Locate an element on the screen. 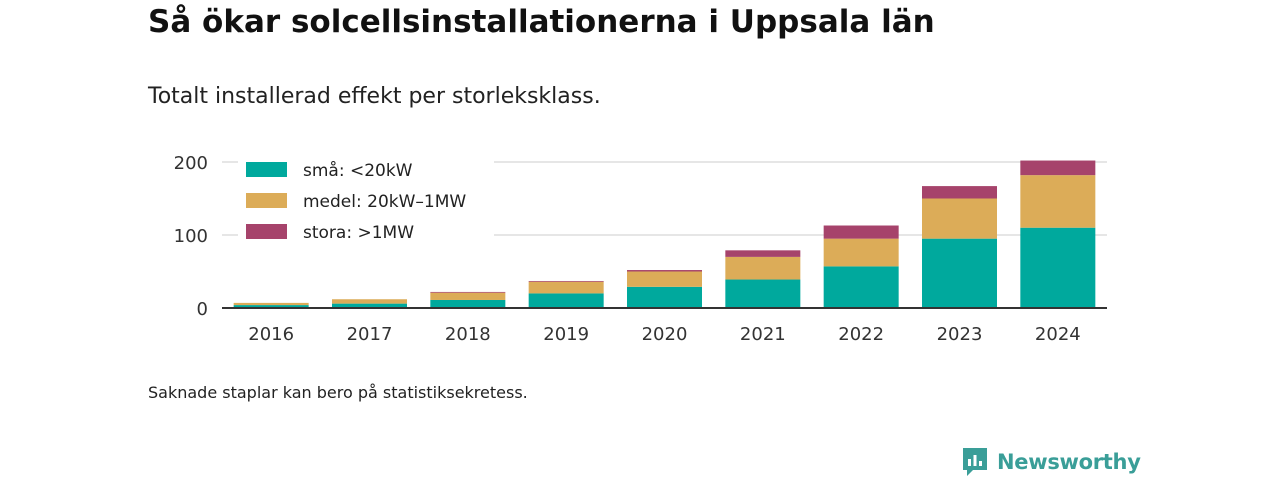  legend-label: små: <20kW is located at coordinates (358, 170).